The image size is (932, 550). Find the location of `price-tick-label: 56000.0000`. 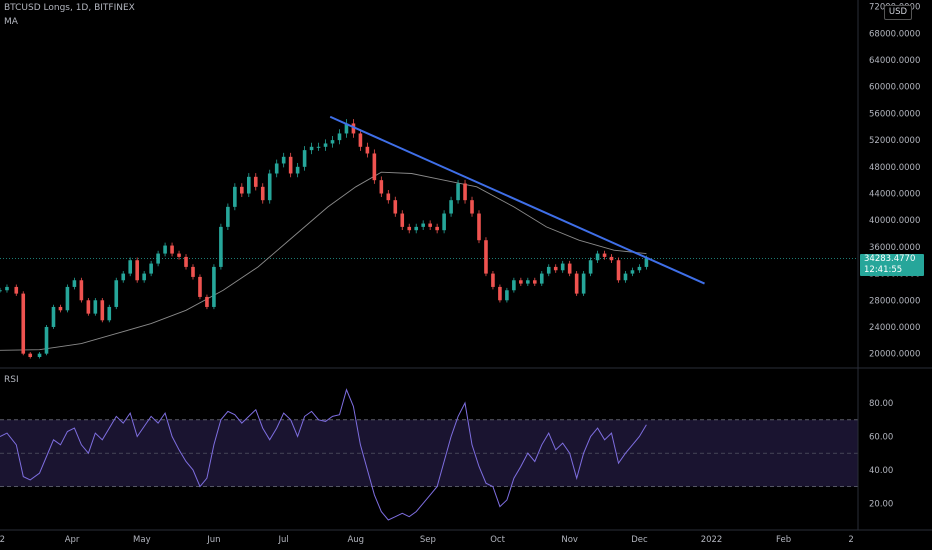

price-tick-label: 56000.0000 is located at coordinates (894, 114).